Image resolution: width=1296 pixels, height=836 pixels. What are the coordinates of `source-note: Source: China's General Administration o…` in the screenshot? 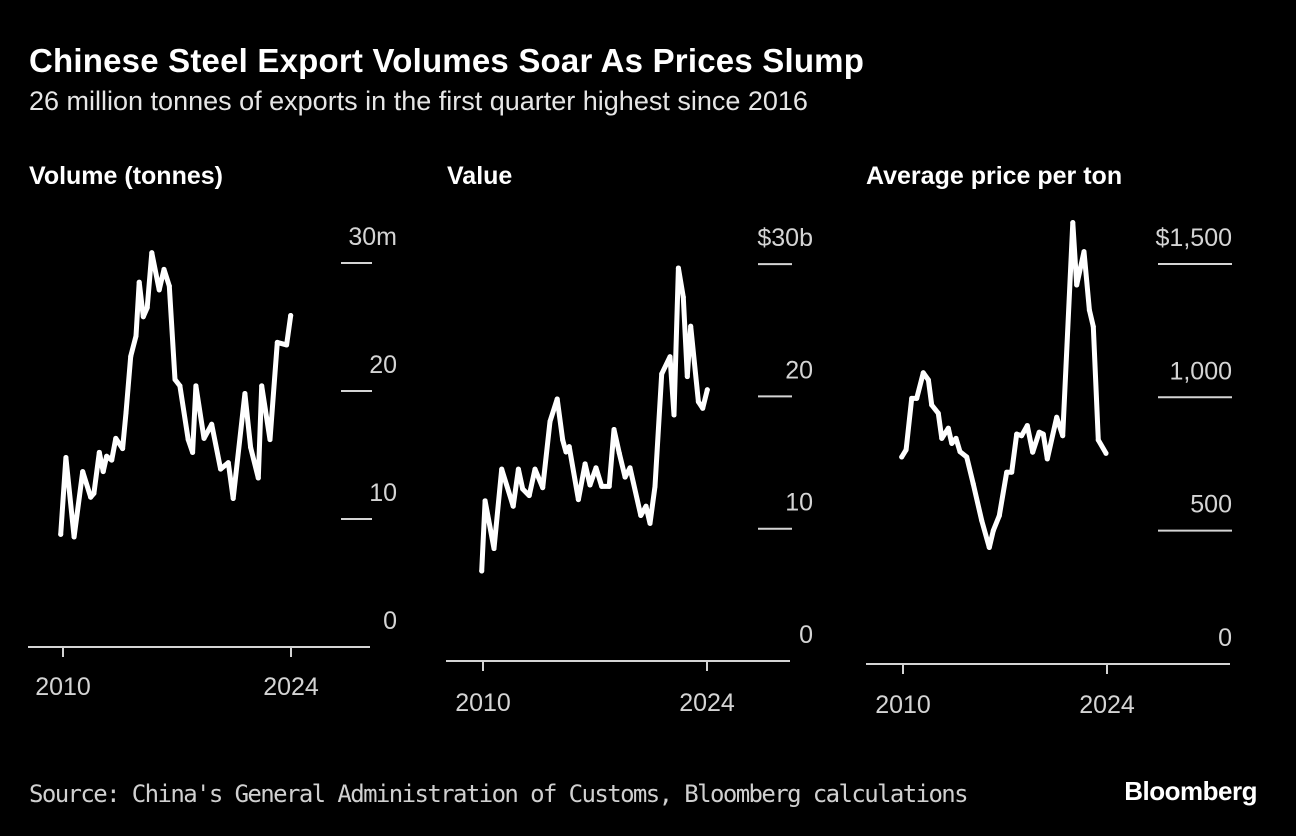 It's located at (499, 794).